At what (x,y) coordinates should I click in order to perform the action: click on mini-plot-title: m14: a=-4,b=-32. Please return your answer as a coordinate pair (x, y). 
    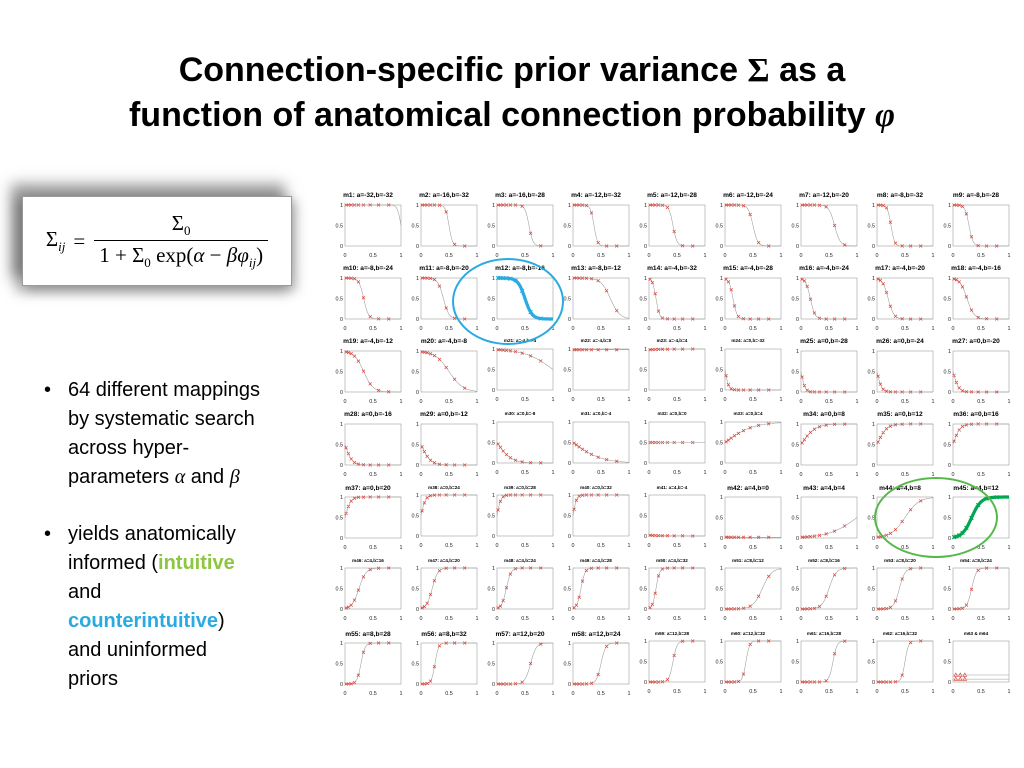
    Looking at the image, I should click on (672, 269).